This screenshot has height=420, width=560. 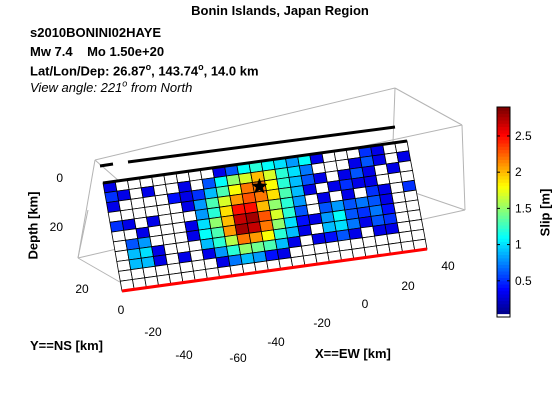 I want to click on x-tick-label: -40, so click(x=276, y=342).